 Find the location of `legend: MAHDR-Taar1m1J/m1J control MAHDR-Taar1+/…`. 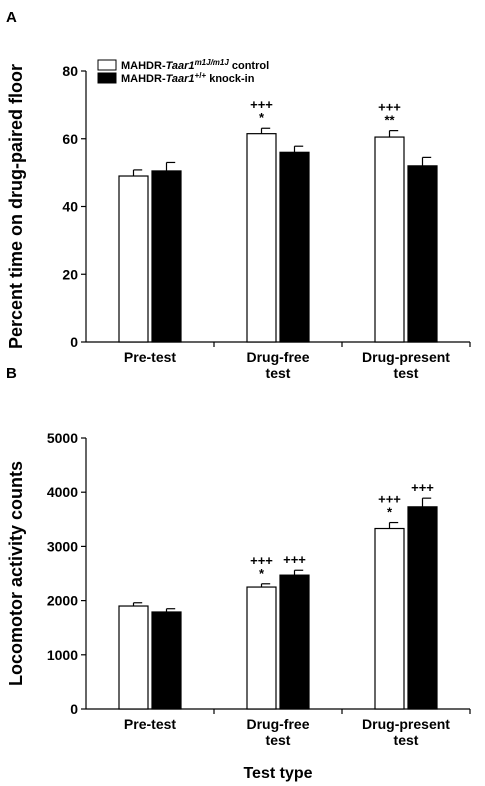

legend: MAHDR-Taar1m1J/m1J control MAHDR-Taar1+/… is located at coordinates (183, 71).